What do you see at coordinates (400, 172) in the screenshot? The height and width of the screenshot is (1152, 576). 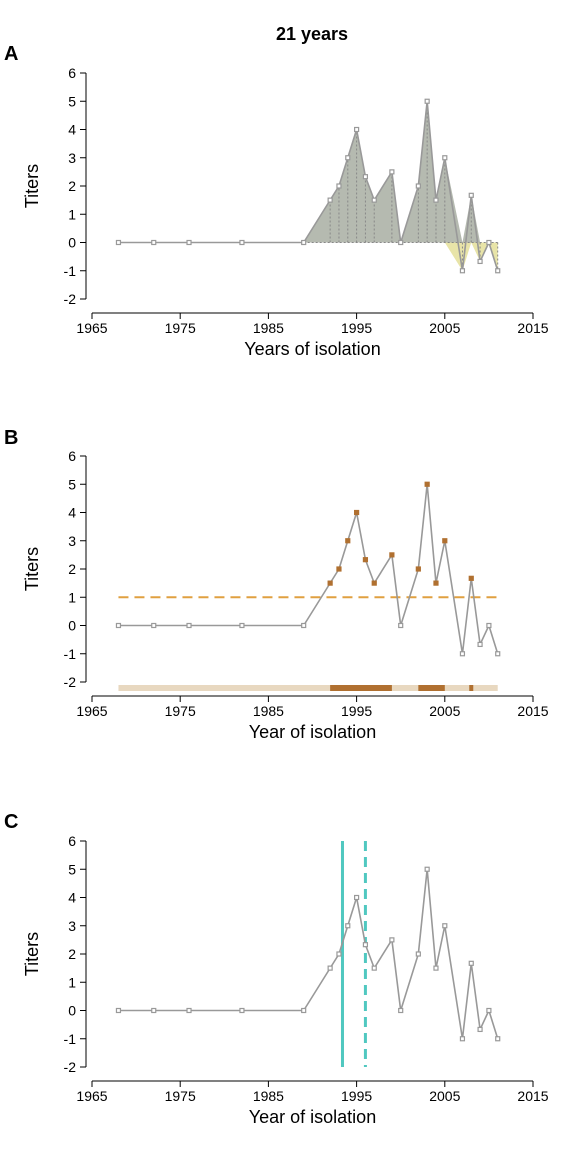 I see `area-positive` at bounding box center [400, 172].